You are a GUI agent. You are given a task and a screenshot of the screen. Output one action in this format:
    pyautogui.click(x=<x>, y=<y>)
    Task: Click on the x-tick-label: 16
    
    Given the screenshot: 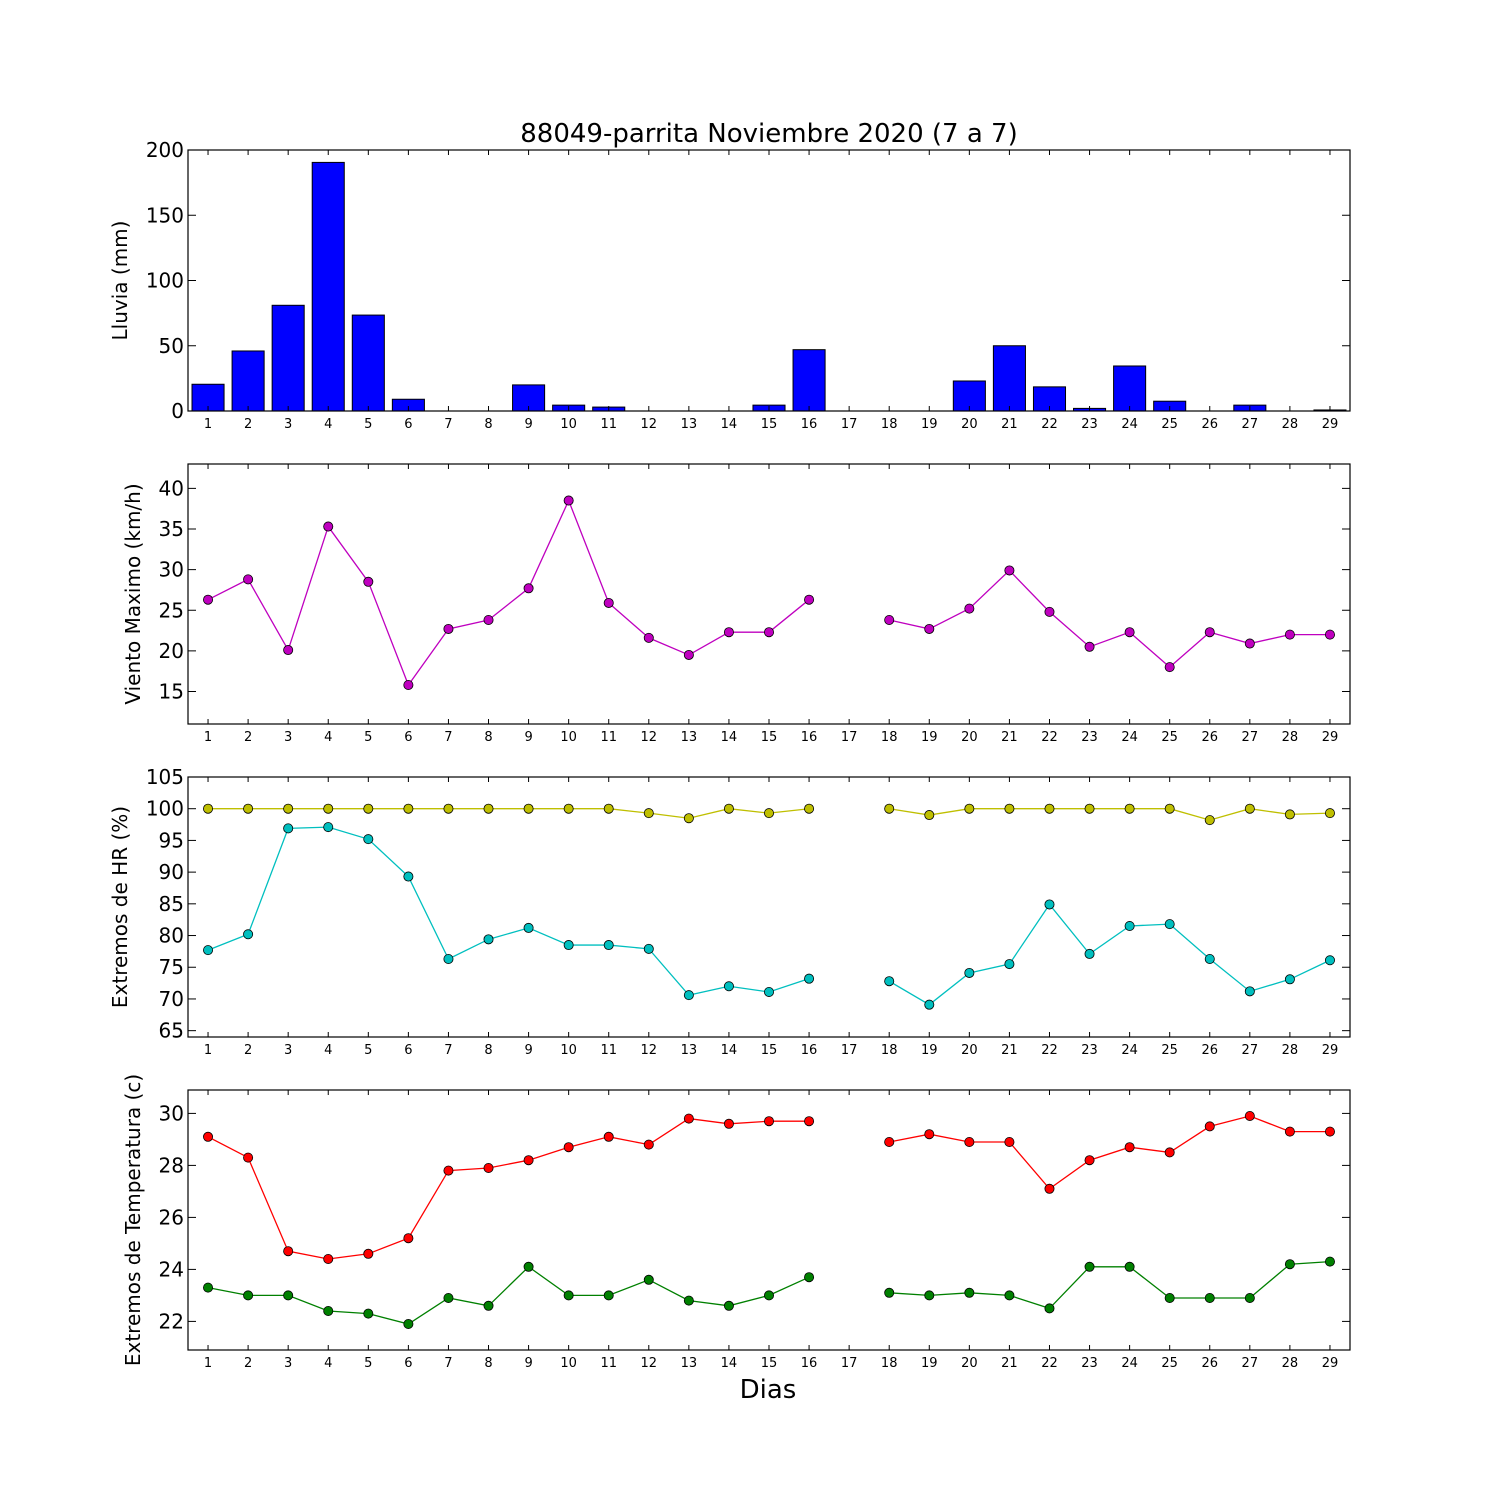 What is the action you would take?
    pyautogui.click(x=809, y=424)
    